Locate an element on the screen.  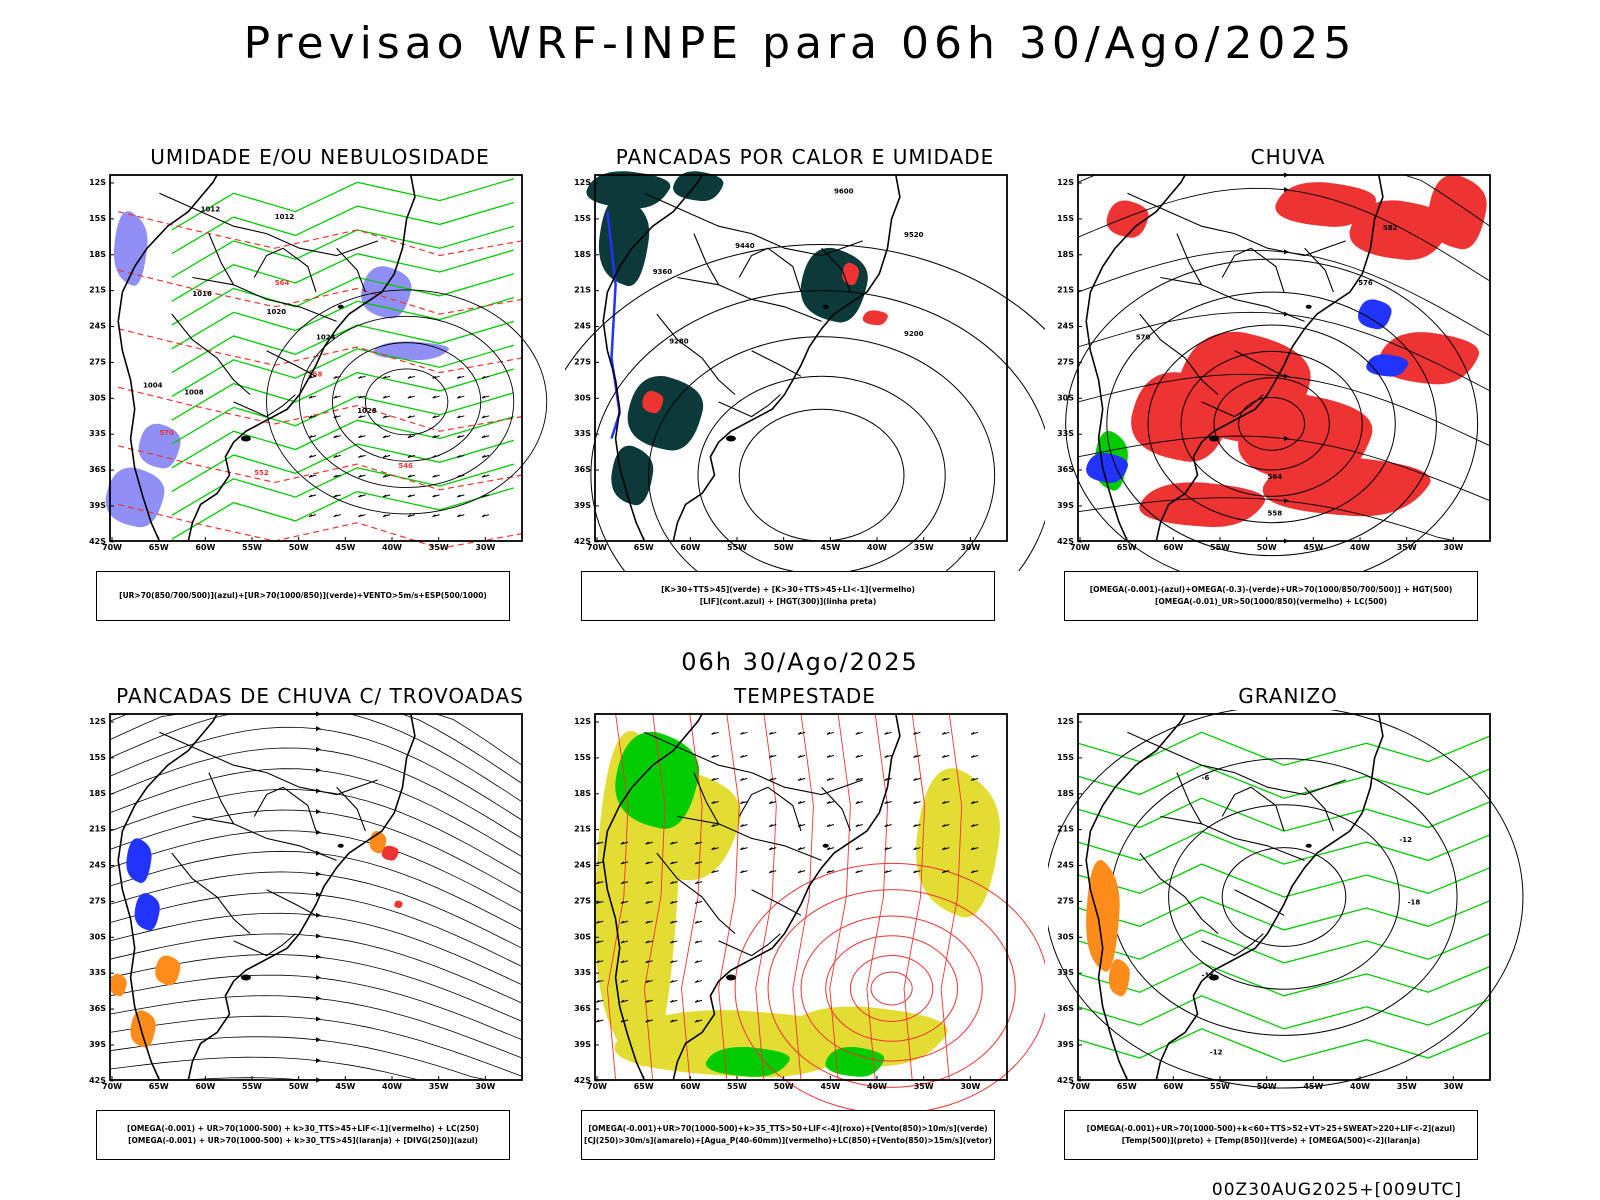
contour-label: 558 is located at coordinates (1275, 513).